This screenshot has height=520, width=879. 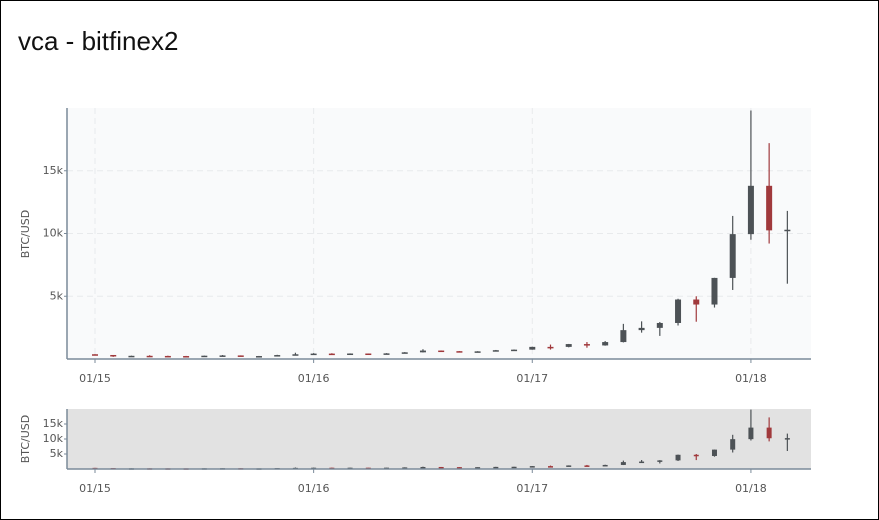 What do you see at coordinates (439, 439) in the screenshot?
I see `navigator-area` at bounding box center [439, 439].